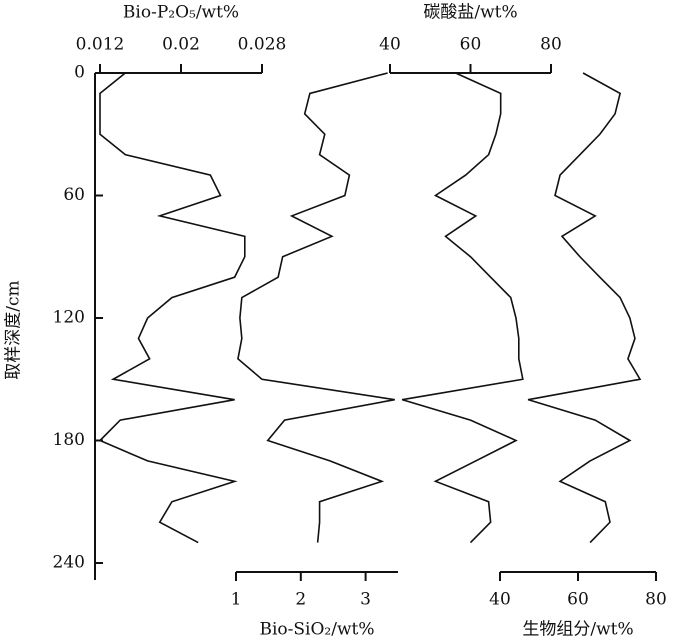  I want to click on x-axis-label: Bio-SiO₂/wt%, so click(316, 630).